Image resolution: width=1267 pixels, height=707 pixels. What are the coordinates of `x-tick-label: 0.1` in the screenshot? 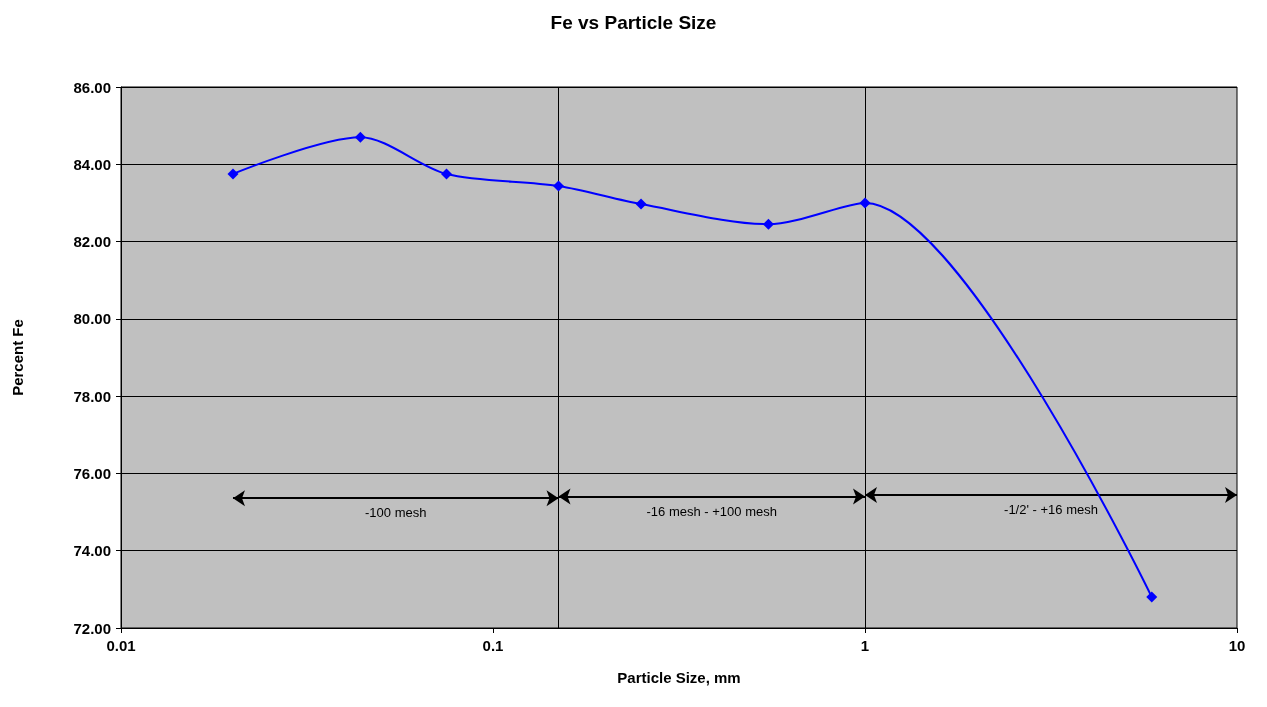 It's located at (493, 645).